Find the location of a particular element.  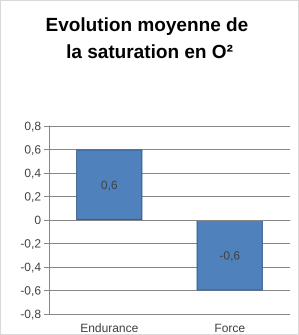

data-label: -0,6 is located at coordinates (229, 255).